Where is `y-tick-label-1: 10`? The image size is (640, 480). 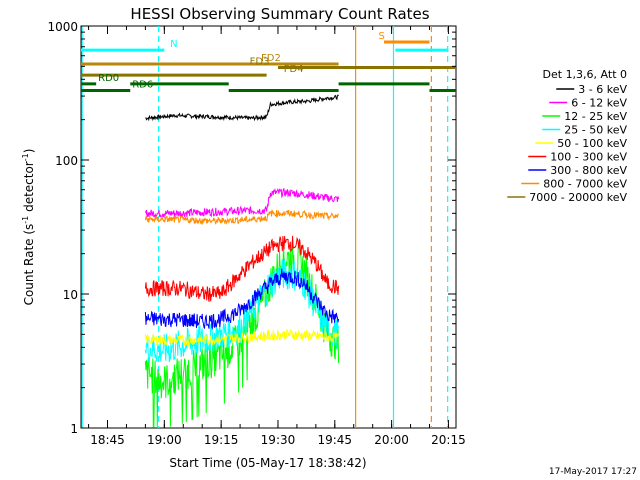 y-tick-label-1: 10 is located at coordinates (70, 295).